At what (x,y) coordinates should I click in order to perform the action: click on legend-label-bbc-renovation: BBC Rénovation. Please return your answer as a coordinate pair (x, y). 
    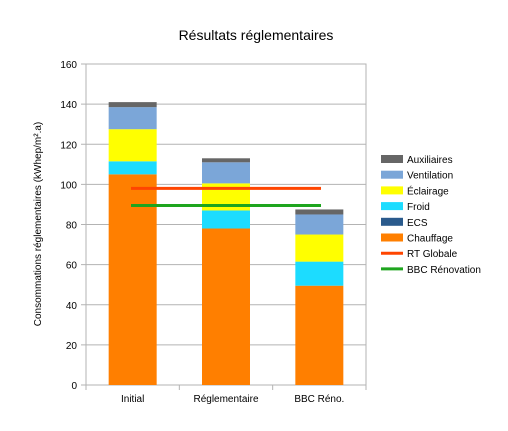
    Looking at the image, I should click on (444, 270).